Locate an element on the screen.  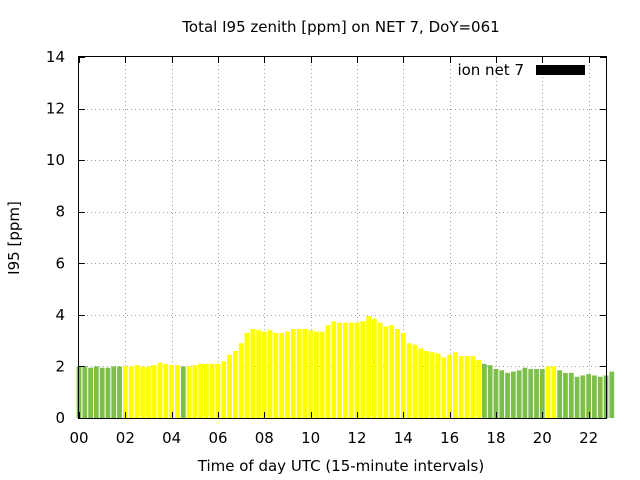
y-tick-label: 2 is located at coordinates (60, 366).